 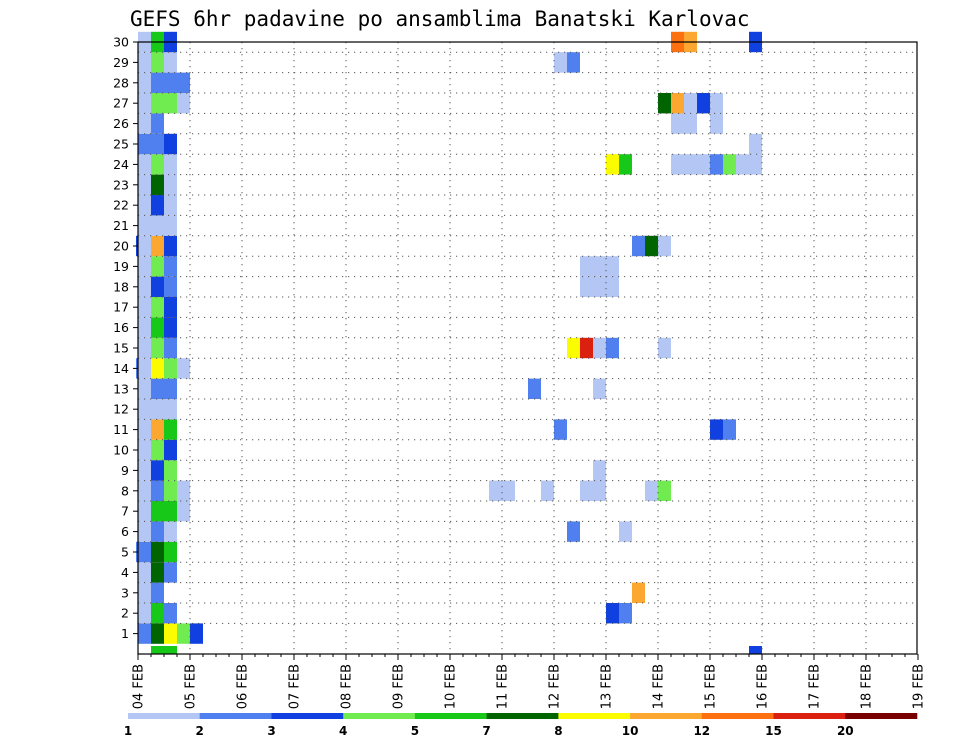 What do you see at coordinates (200, 731) in the screenshot?
I see `legend-label: 2` at bounding box center [200, 731].